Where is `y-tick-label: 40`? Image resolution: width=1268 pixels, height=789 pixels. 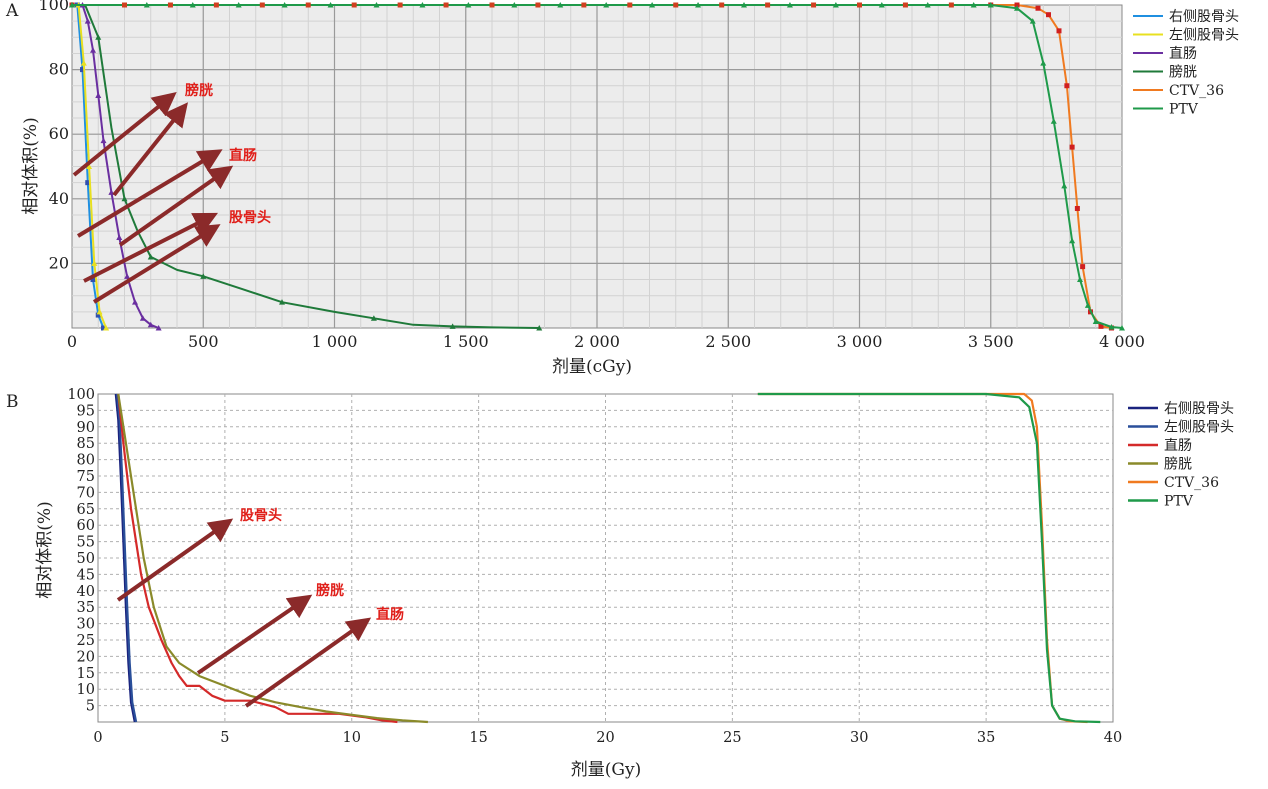
y-tick-label: 40 is located at coordinates (59, 198).